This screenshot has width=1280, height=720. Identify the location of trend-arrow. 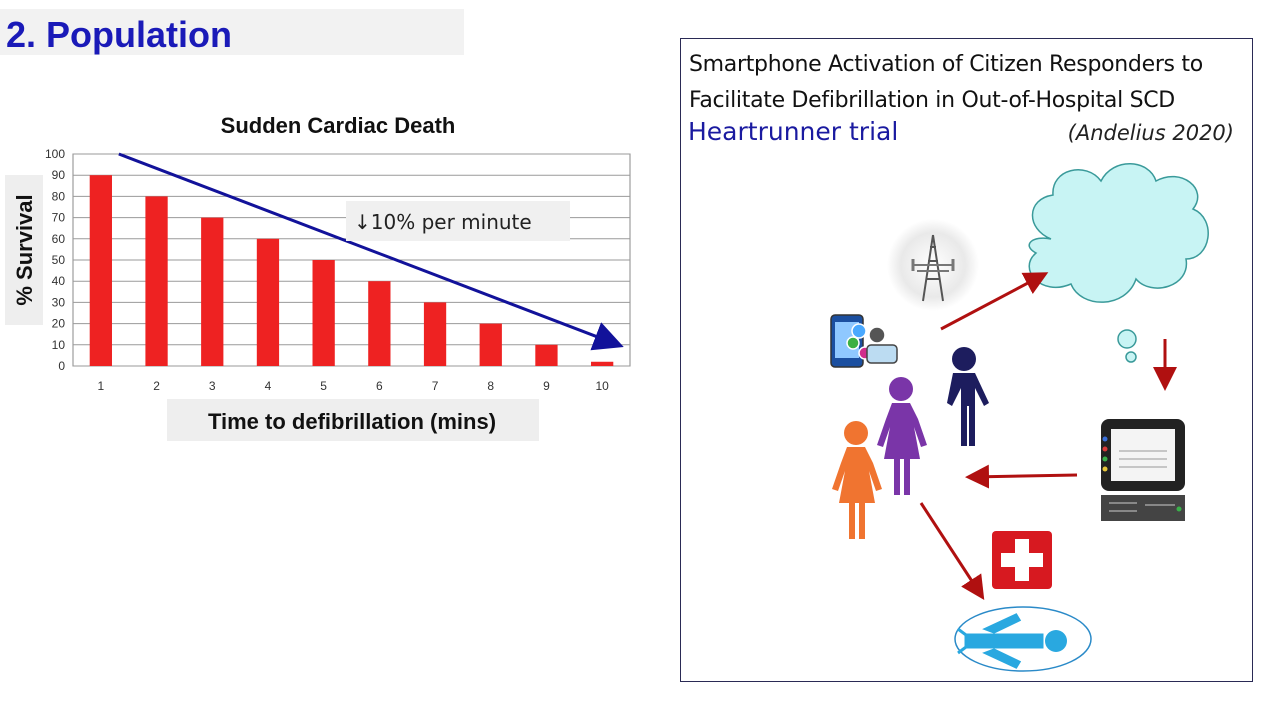
(371, 251).